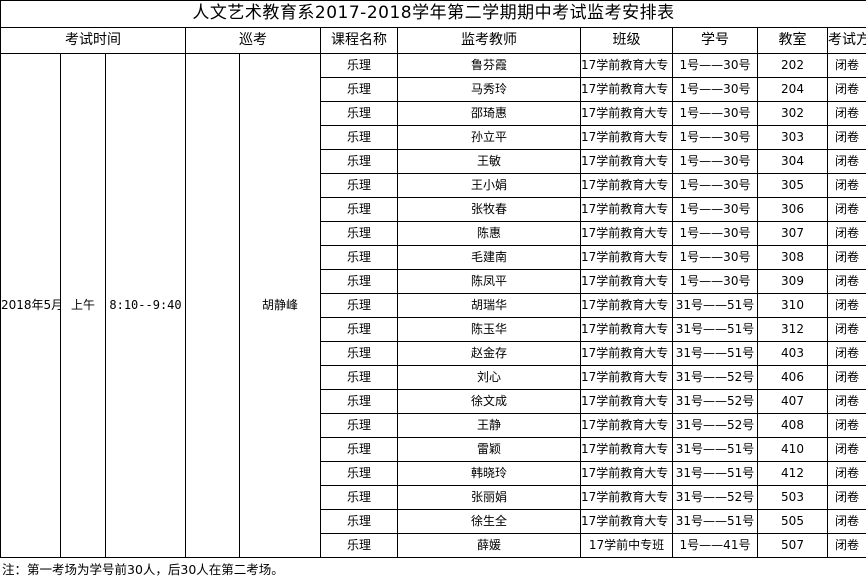  What do you see at coordinates (626, 233) in the screenshot?
I see `class-cell: 17学前教育大专 (8)班 (三年制)` at bounding box center [626, 233].